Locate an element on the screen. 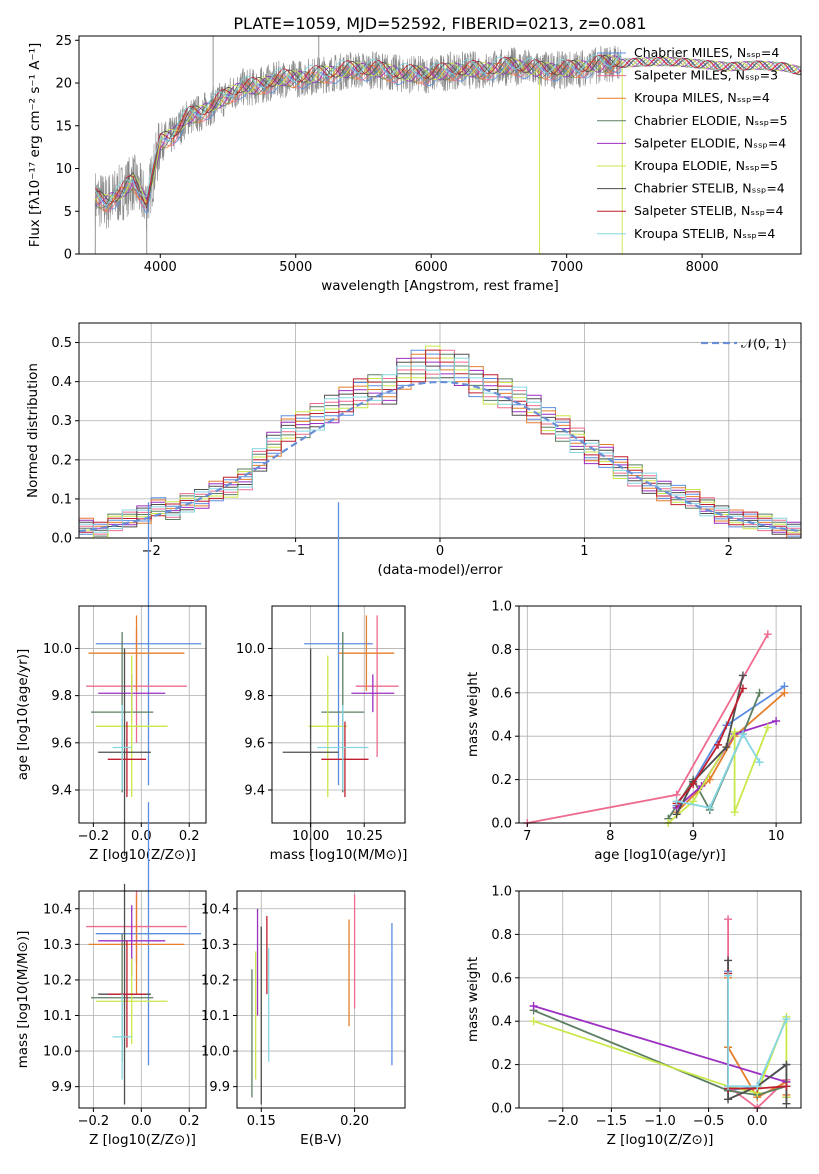  x-tick-label: 0.0 is located at coordinates (141, 1121).